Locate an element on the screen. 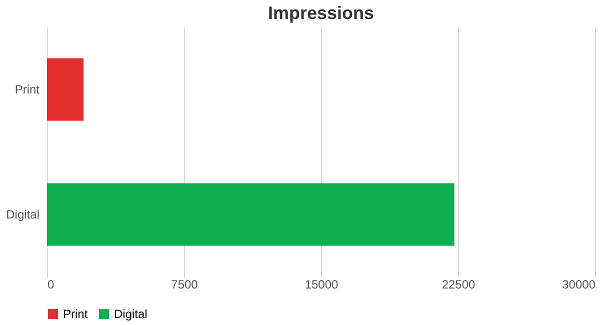 This screenshot has width=600, height=325. x-tick-label: 7500 is located at coordinates (184, 285).